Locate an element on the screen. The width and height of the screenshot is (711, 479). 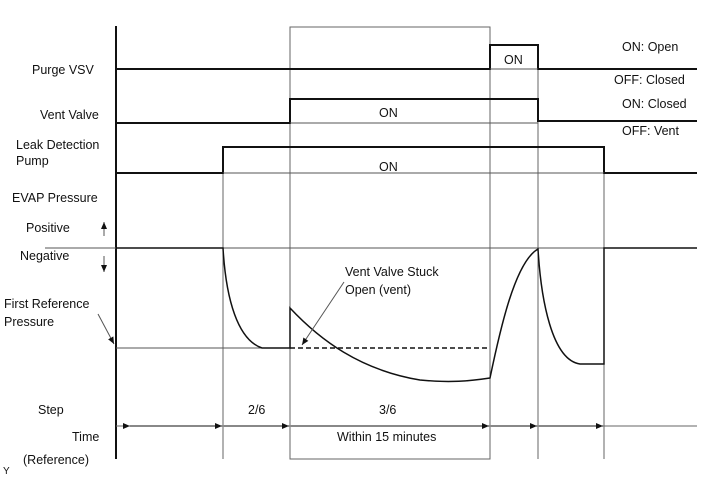
ref-arrow is located at coordinates (106, 329).